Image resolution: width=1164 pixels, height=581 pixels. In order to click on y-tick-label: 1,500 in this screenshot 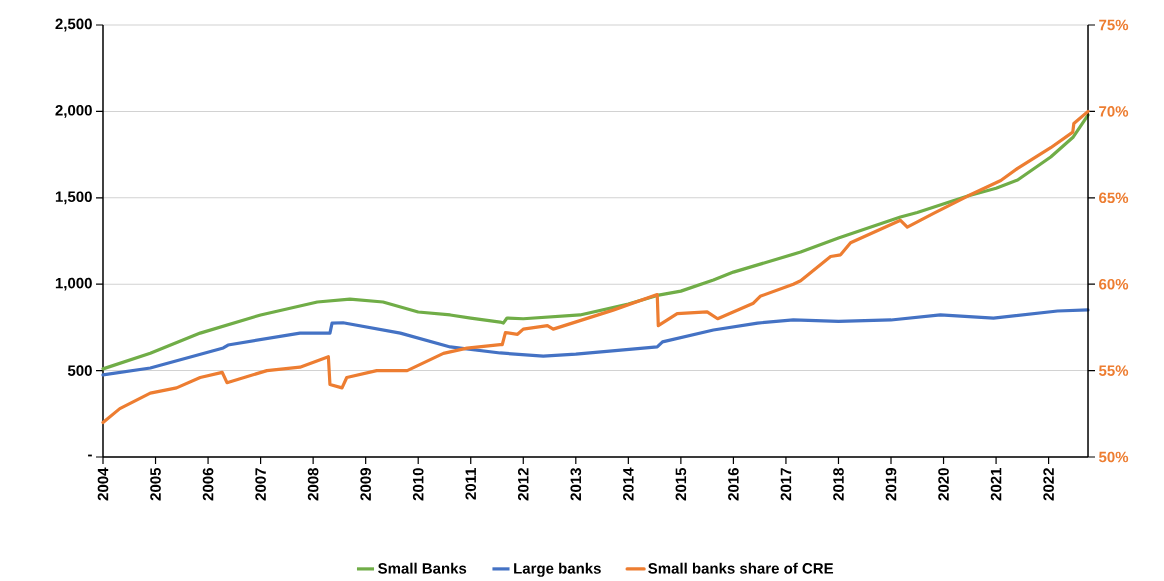, I will do `click(73, 198)`.